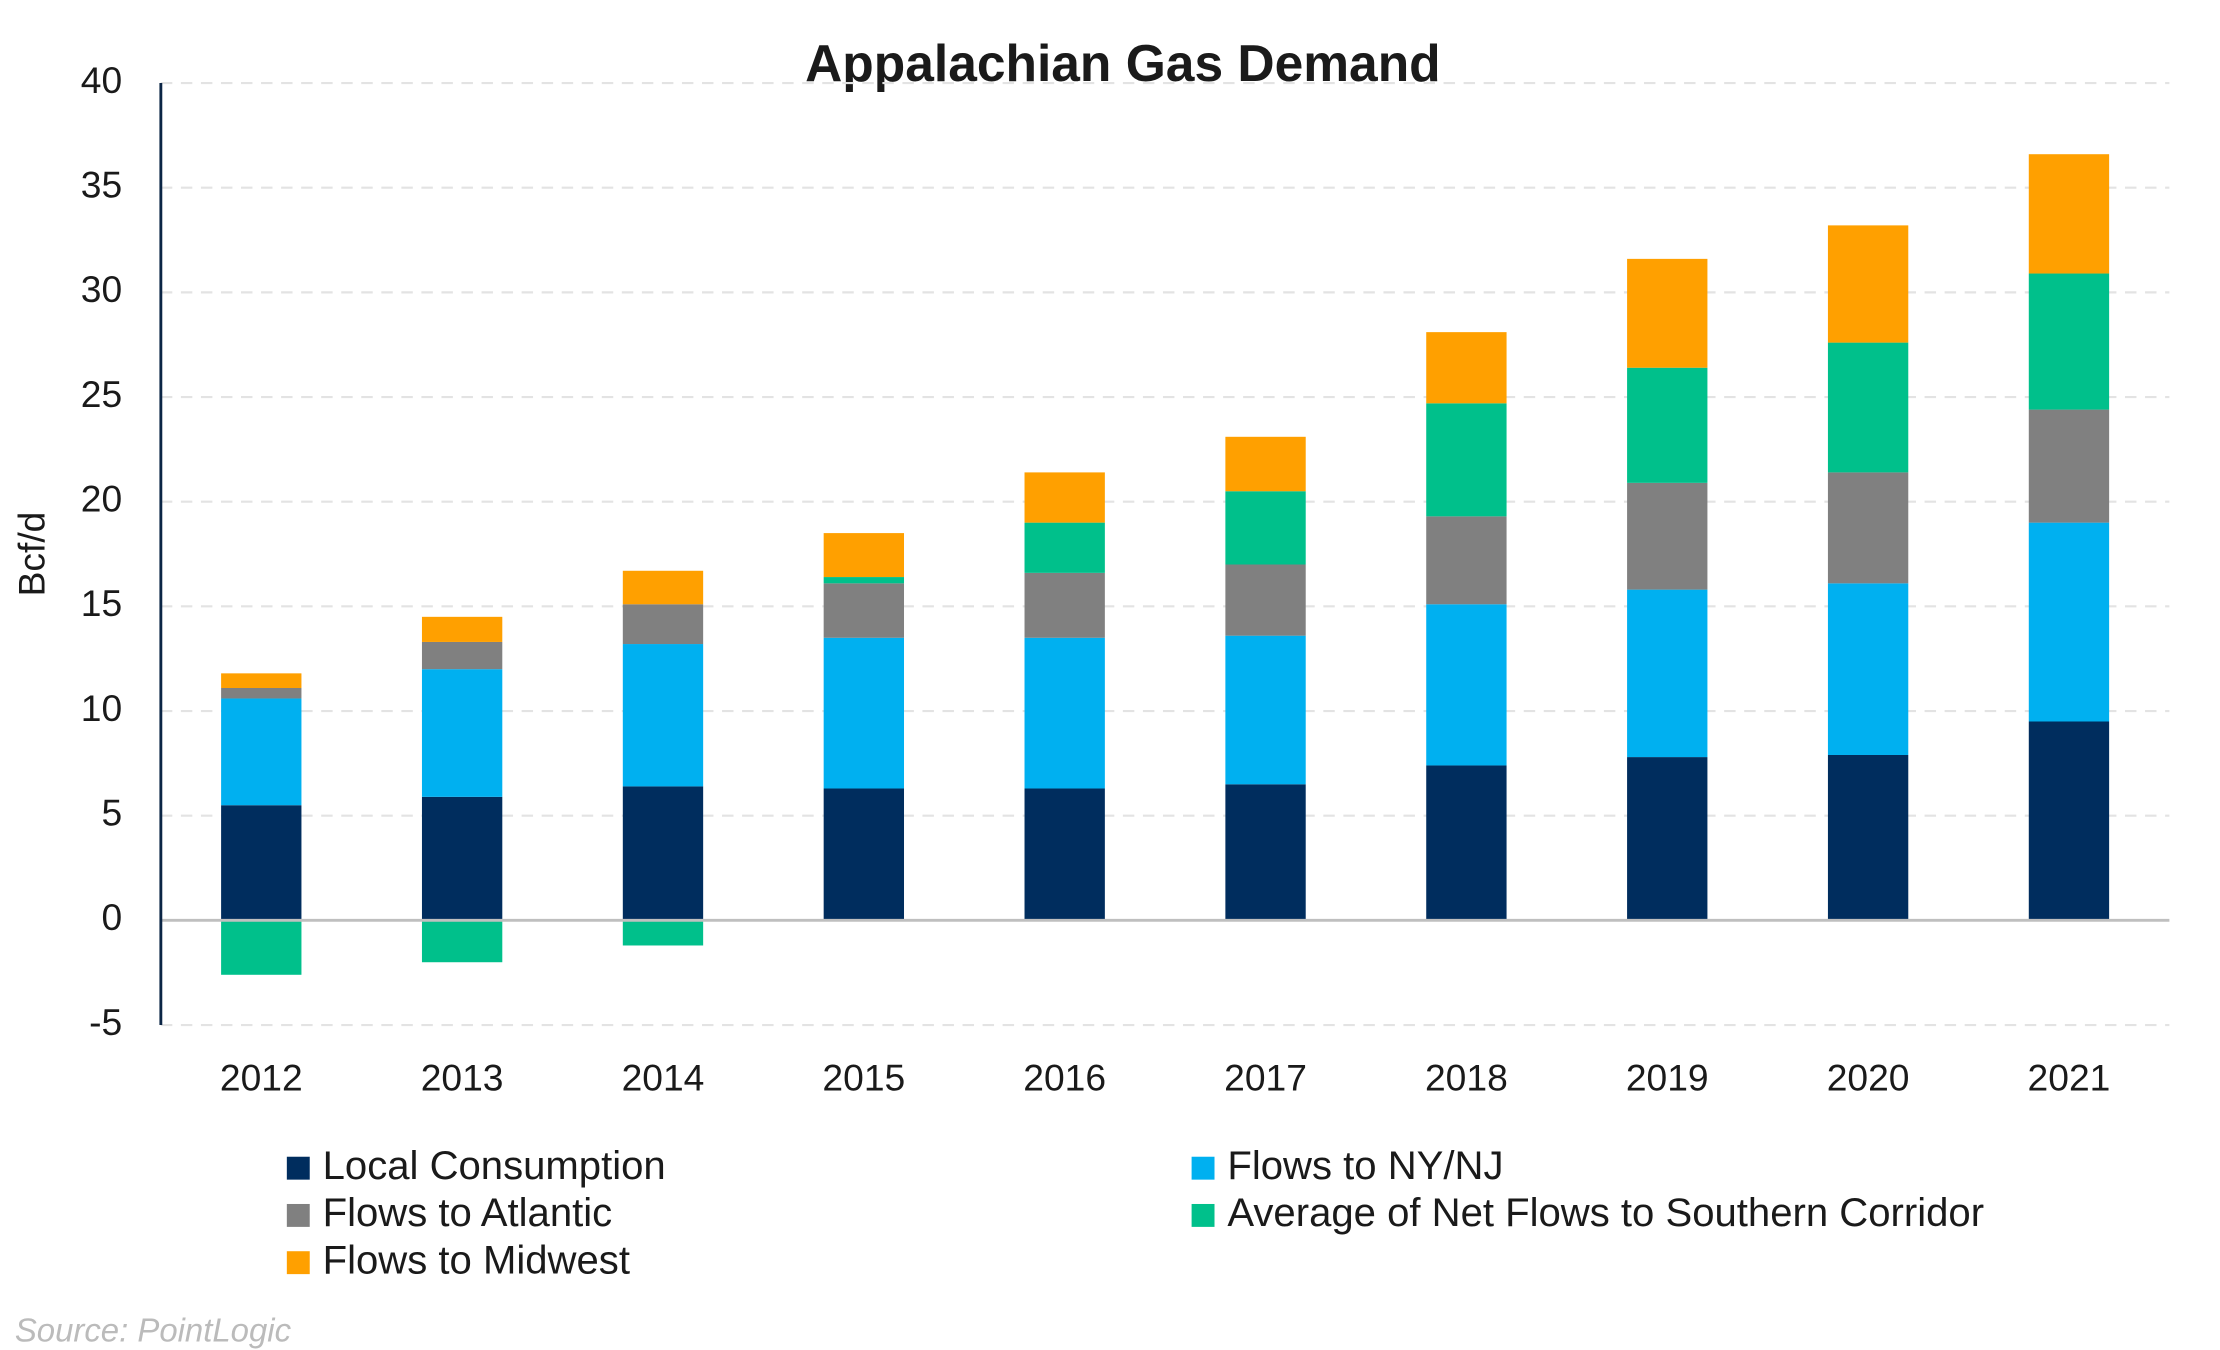 The height and width of the screenshot is (1350, 2220). Describe the element at coordinates (101, 185) in the screenshot. I see `y-tick-label: 35` at that location.